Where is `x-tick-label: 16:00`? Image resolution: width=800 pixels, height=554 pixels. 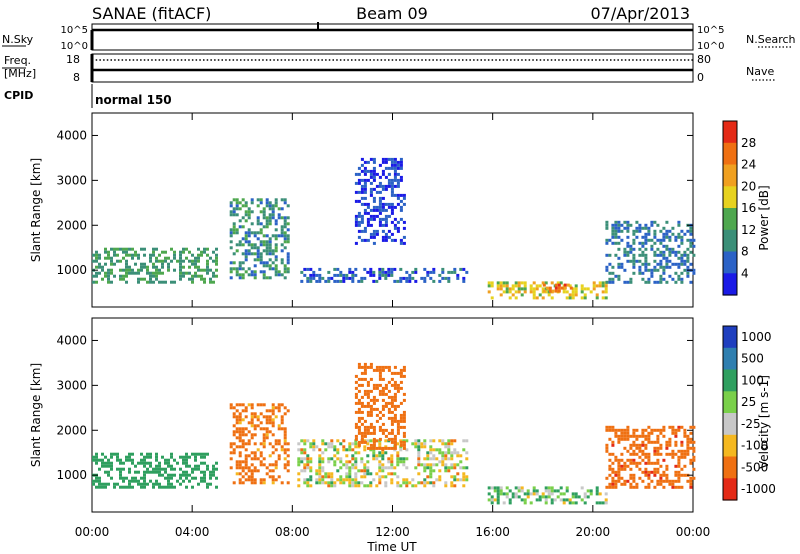
x-tick-label: 16:00 is located at coordinates (492, 532).